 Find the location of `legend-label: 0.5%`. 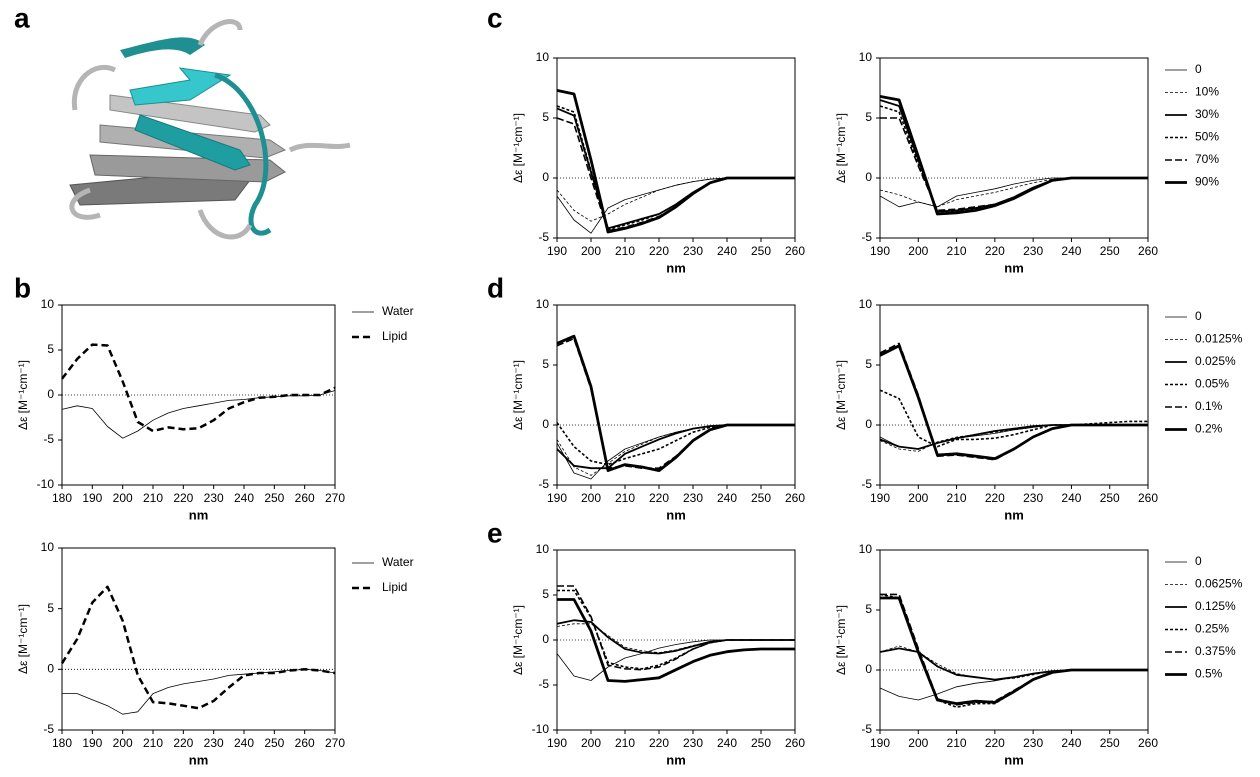

legend-label: 0.5% is located at coordinates (1209, 674).